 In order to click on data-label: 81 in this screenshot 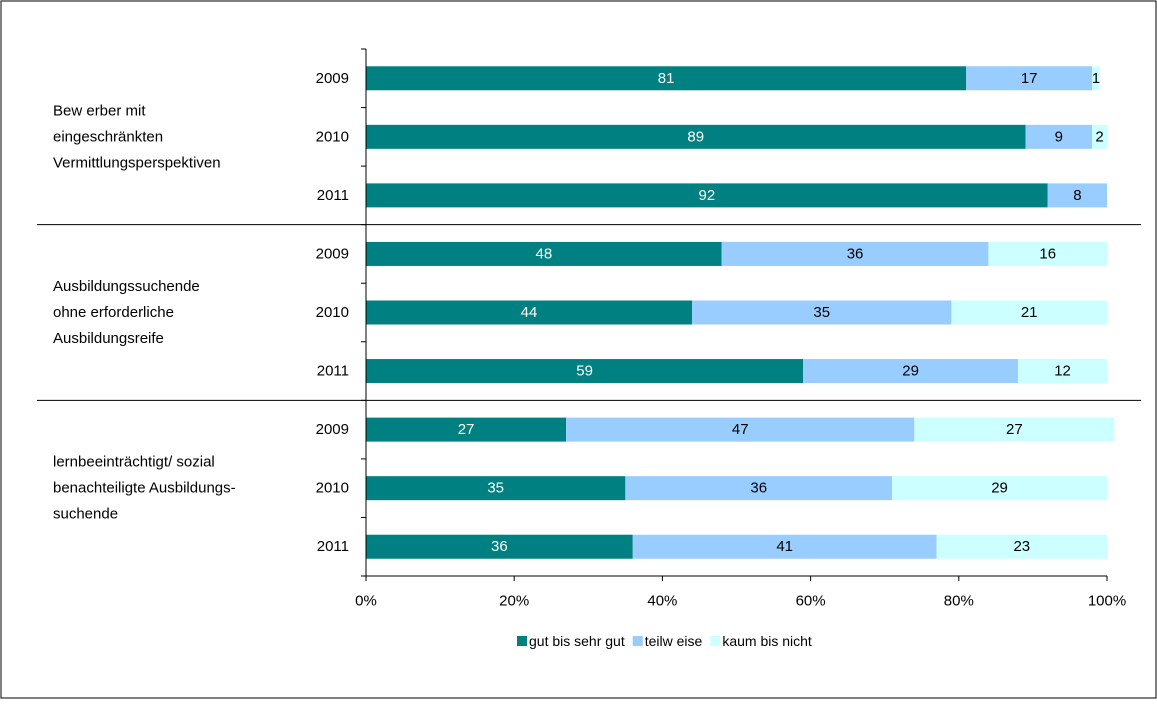, I will do `click(666, 78)`.